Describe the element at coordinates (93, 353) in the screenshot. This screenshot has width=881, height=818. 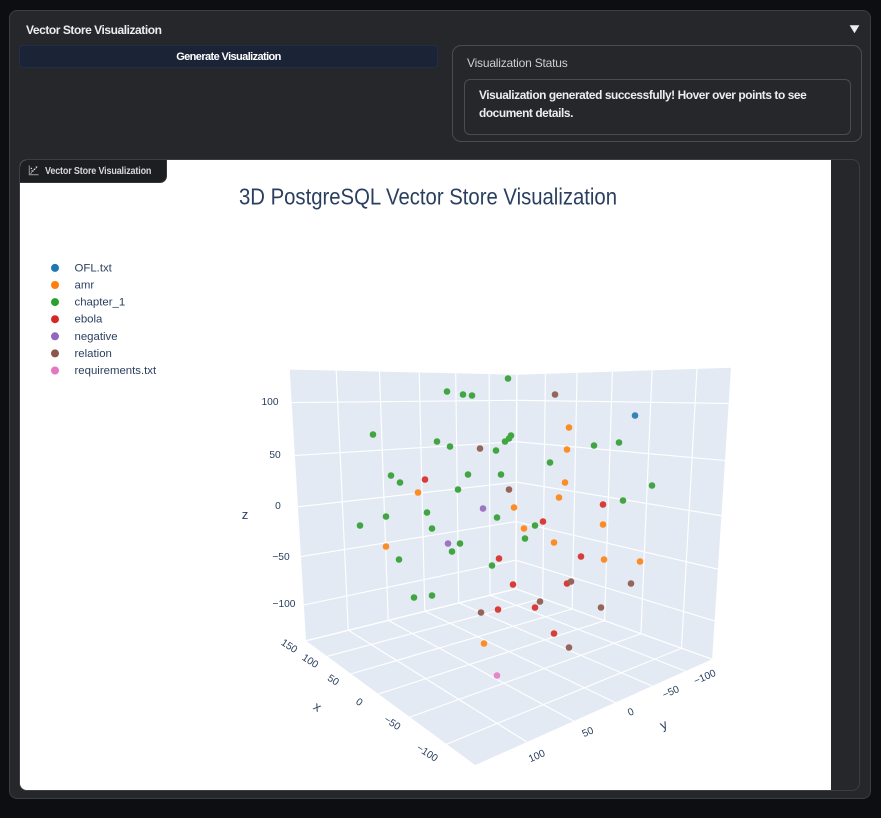
I see `svg-text: relation` at that location.